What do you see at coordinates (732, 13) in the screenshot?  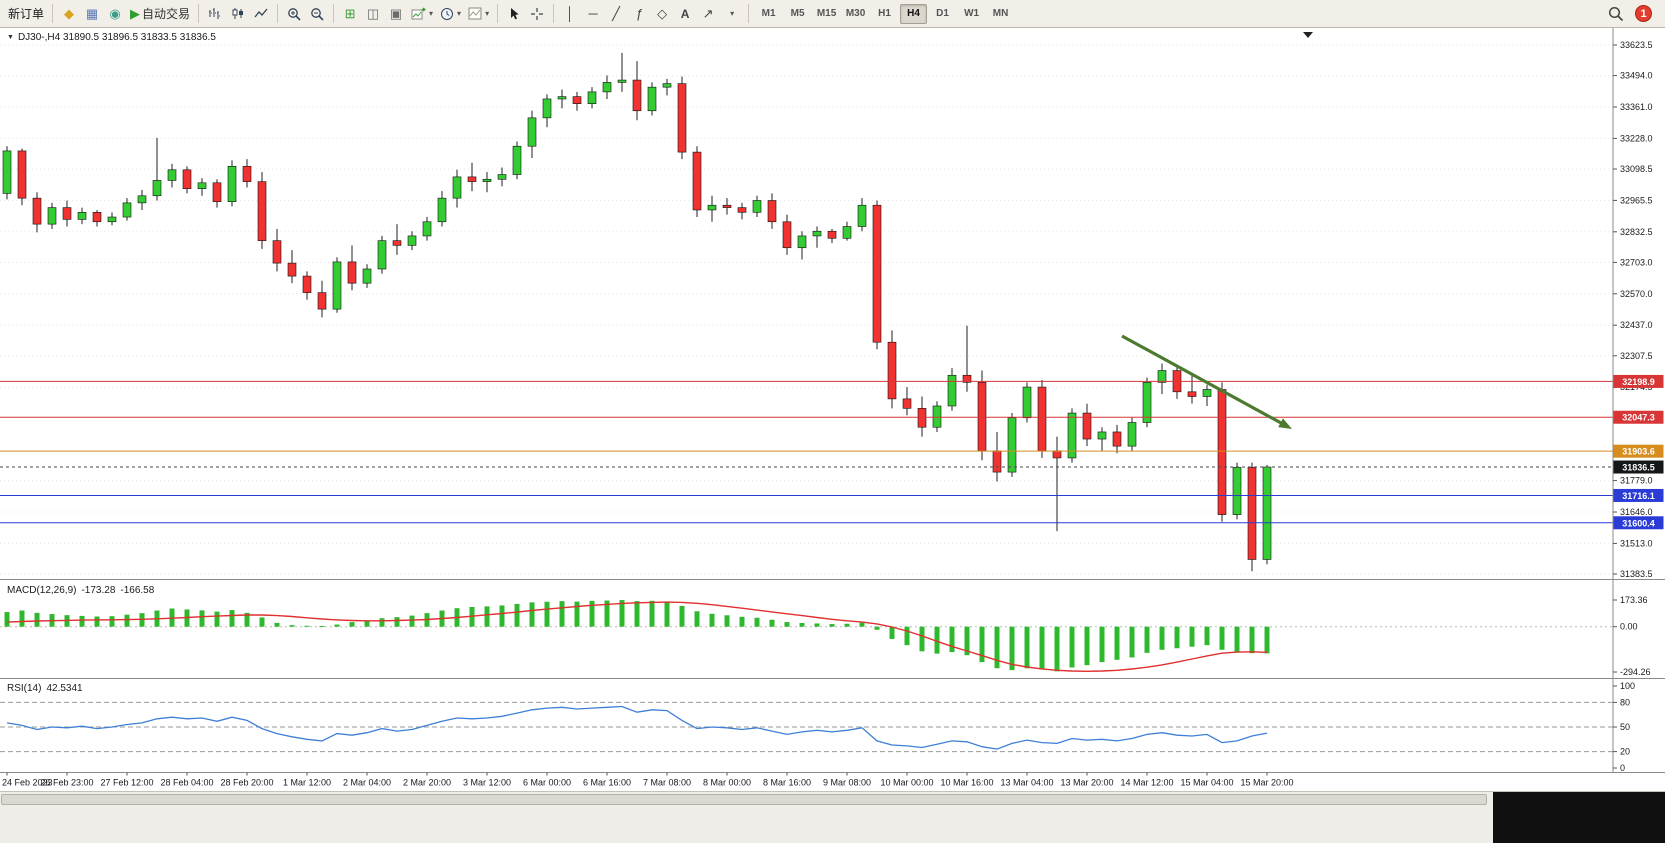 I see `drawing-tools-caret-icon: ▾` at bounding box center [732, 13].